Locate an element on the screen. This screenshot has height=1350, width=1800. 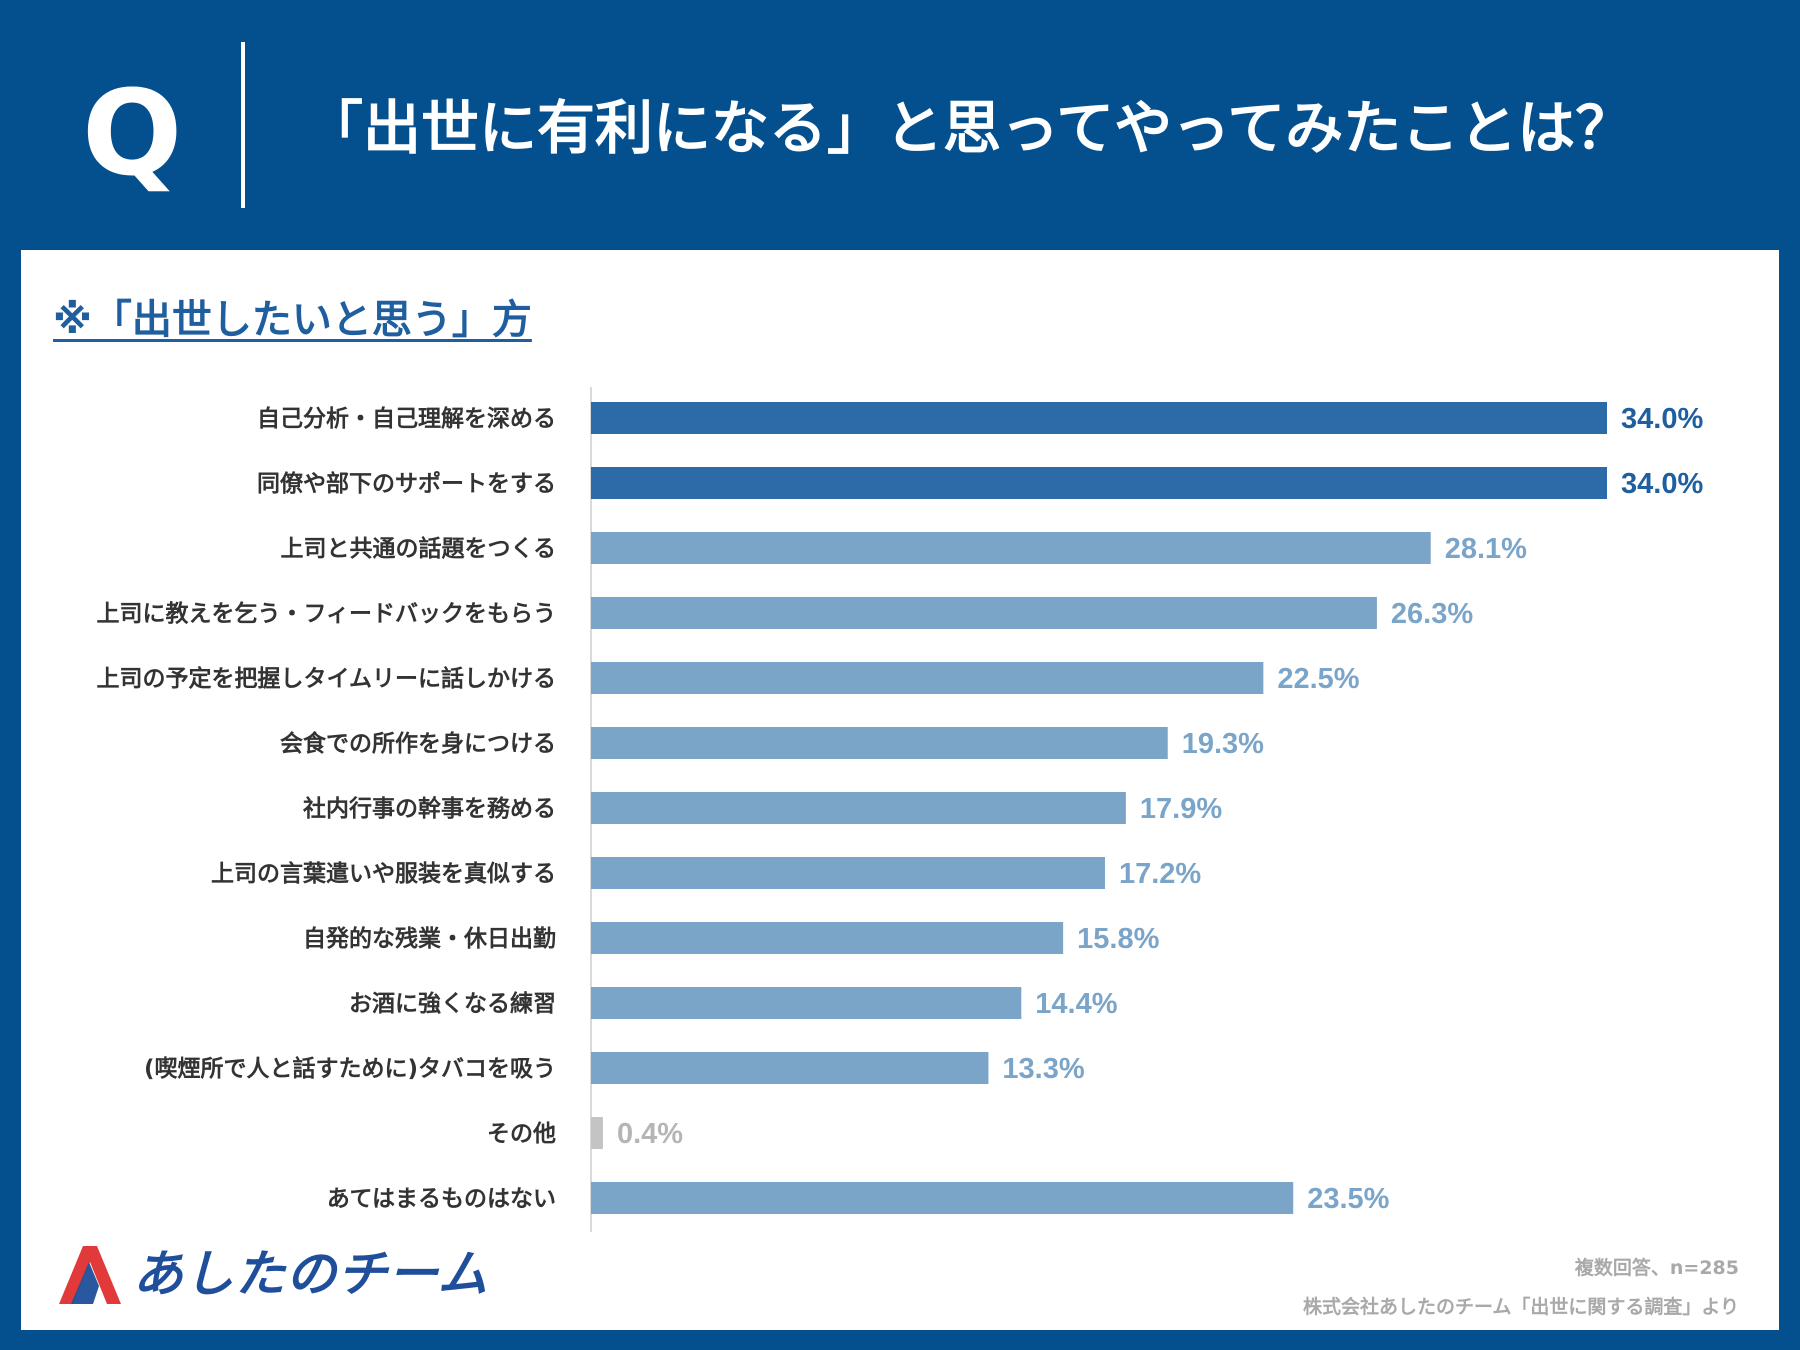
value-label: 19.3% is located at coordinates (1223, 744).